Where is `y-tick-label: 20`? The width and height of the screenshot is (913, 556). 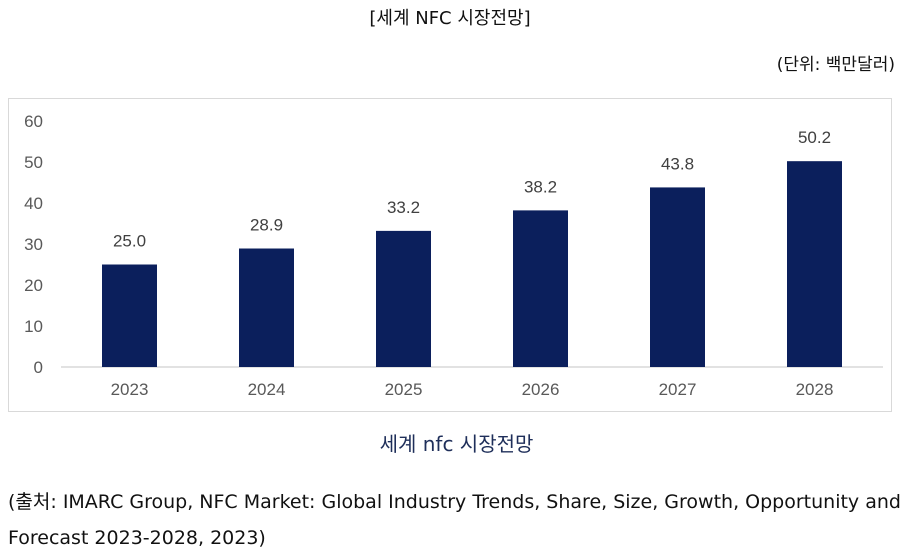
y-tick-label: 20 is located at coordinates (33, 285).